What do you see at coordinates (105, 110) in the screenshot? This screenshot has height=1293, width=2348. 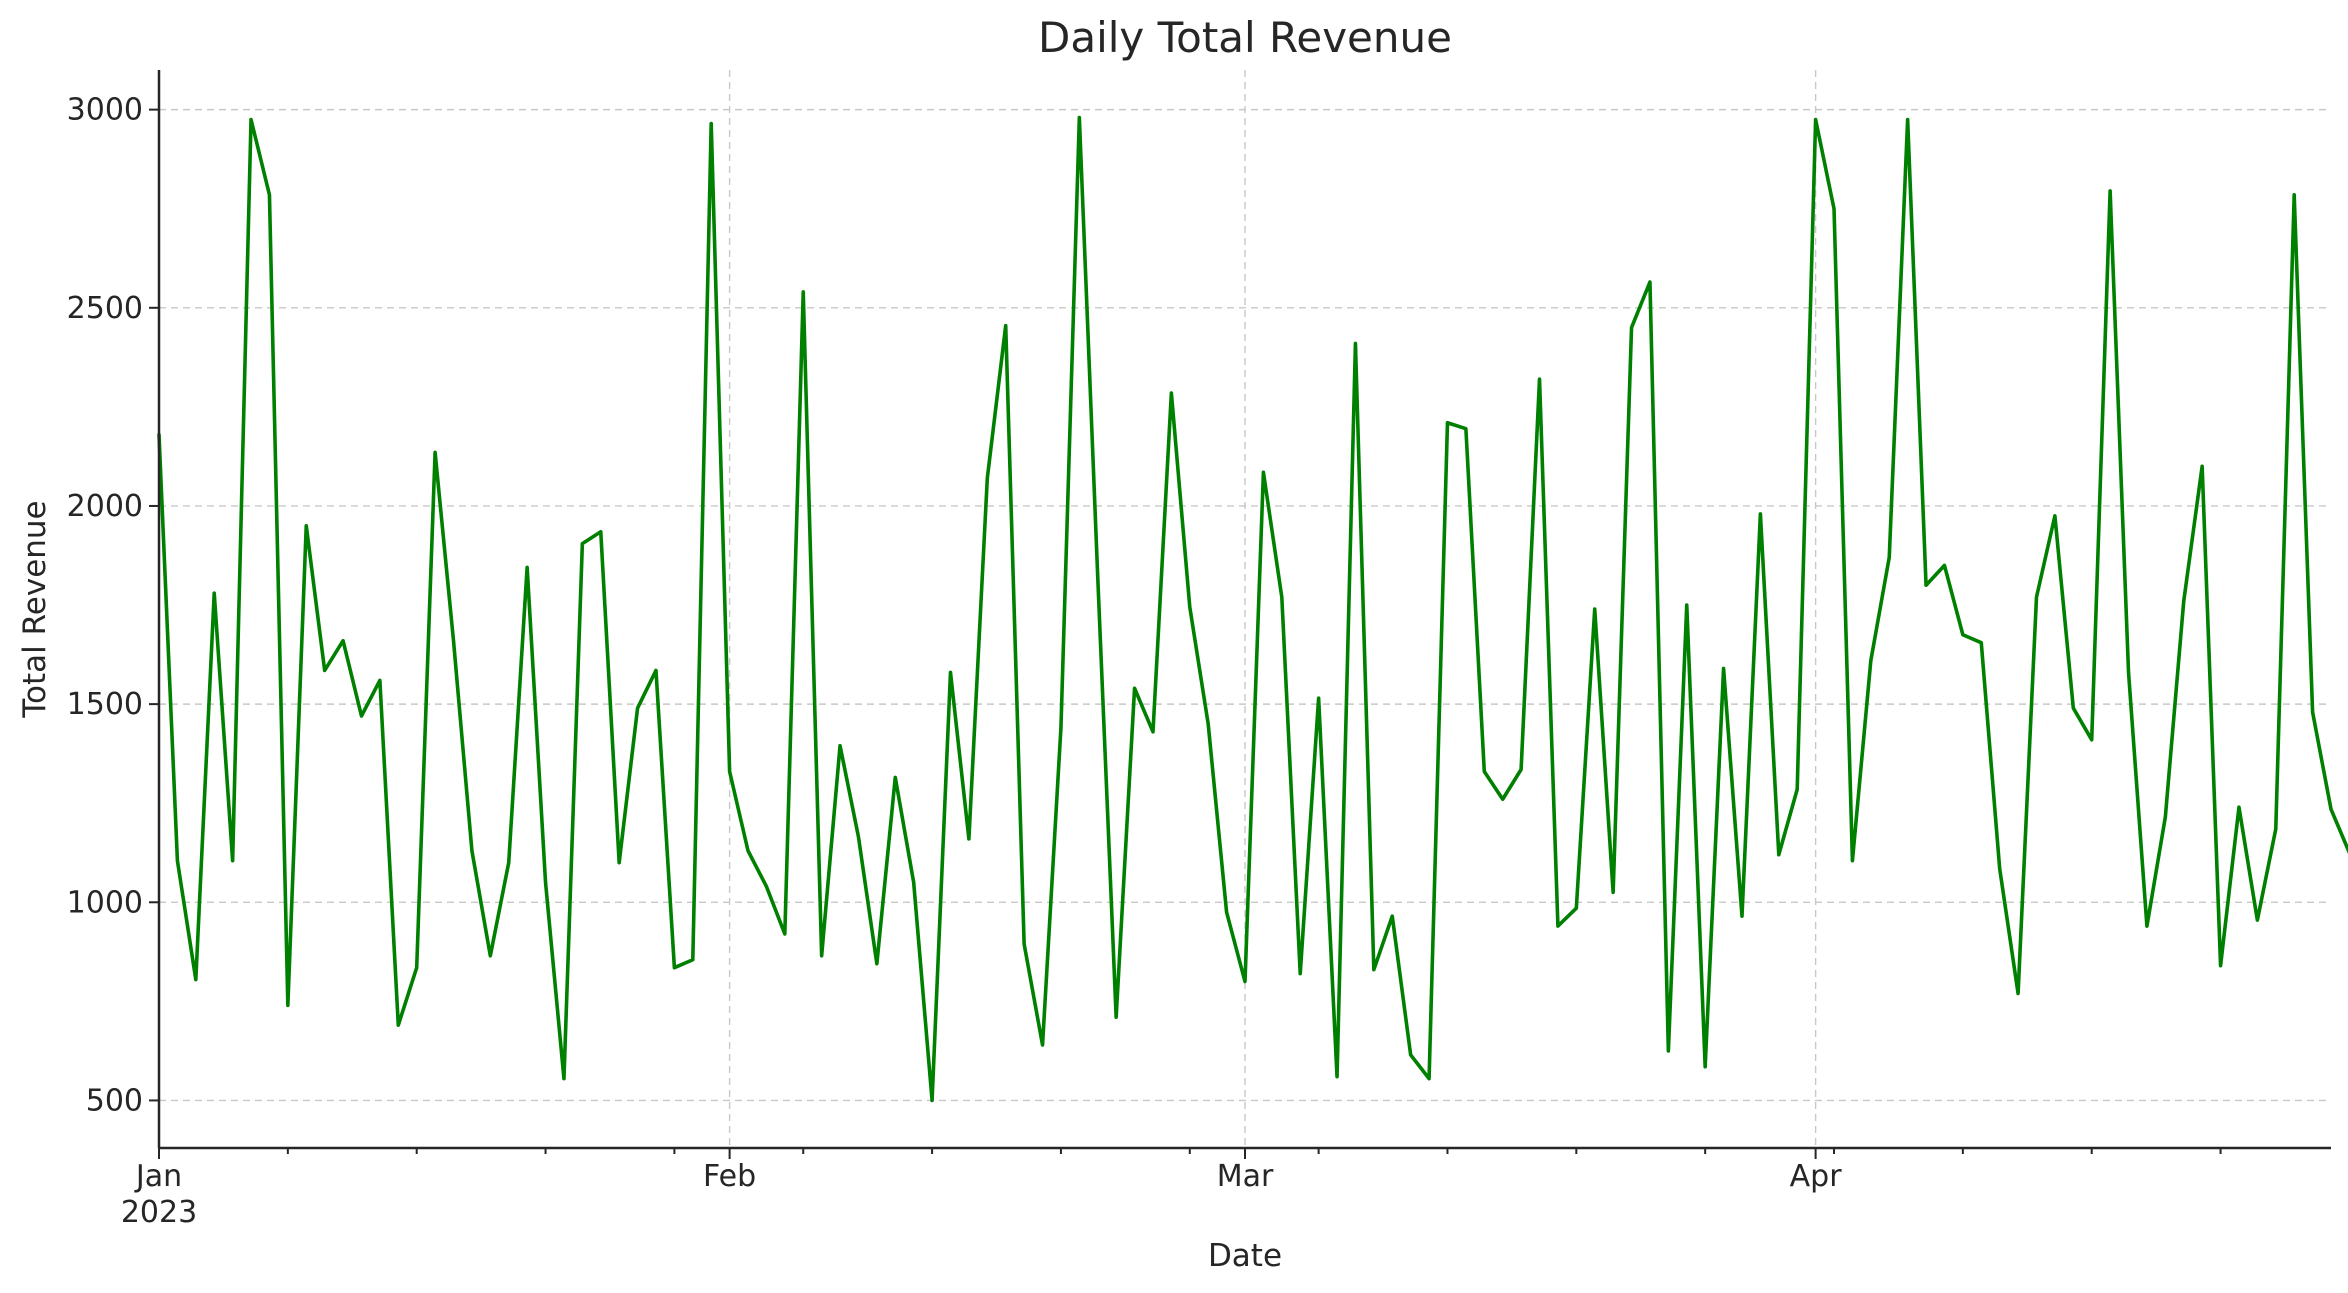 I see `y-tick-label: 3000` at bounding box center [105, 110].